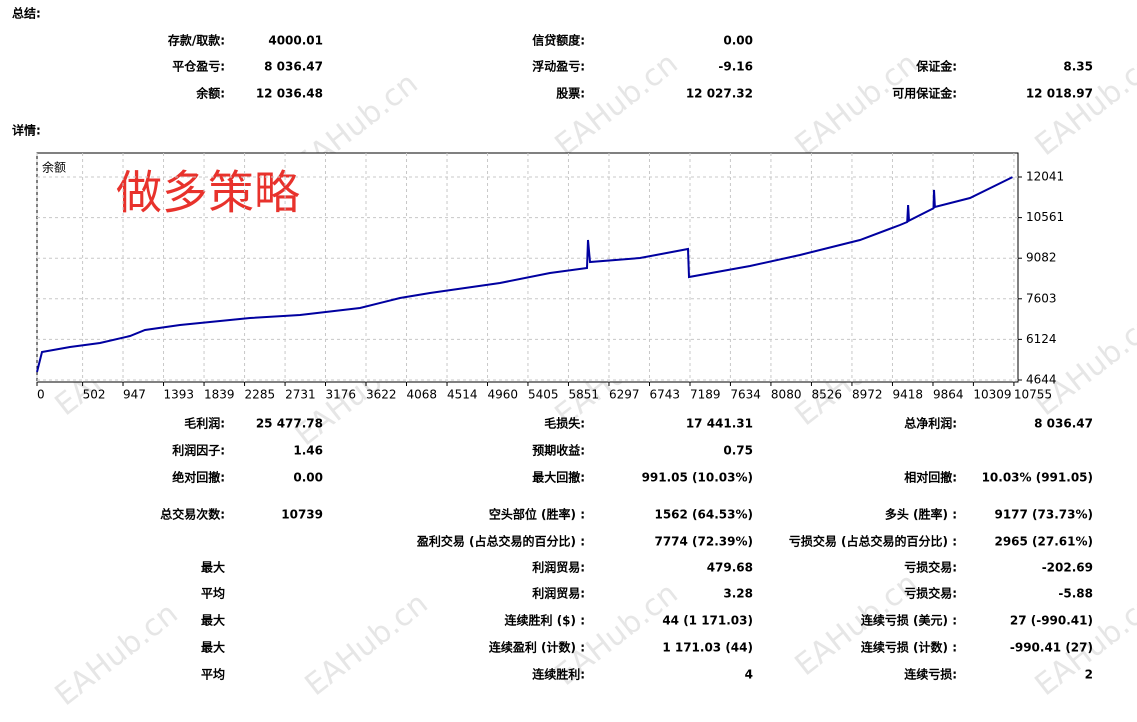 The image size is (1137, 722). Describe the element at coordinates (134, 395) in the screenshot. I see `x-tick-label: 947` at that location.